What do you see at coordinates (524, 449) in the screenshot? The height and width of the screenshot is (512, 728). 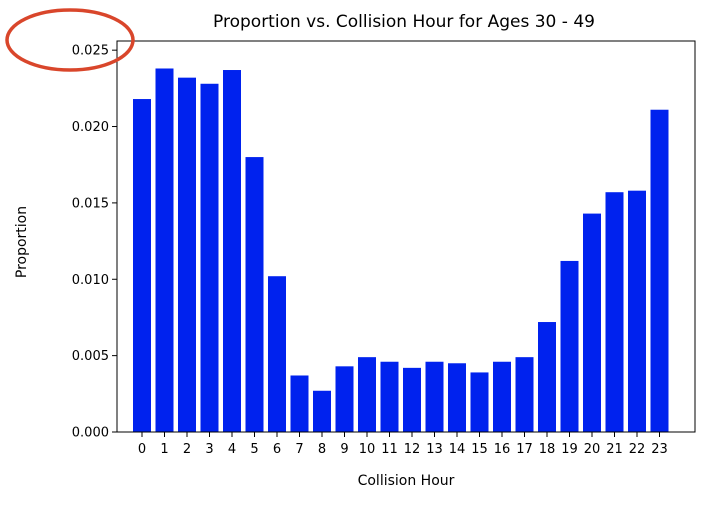 I see `x-tick-label: 17` at bounding box center [524, 449].